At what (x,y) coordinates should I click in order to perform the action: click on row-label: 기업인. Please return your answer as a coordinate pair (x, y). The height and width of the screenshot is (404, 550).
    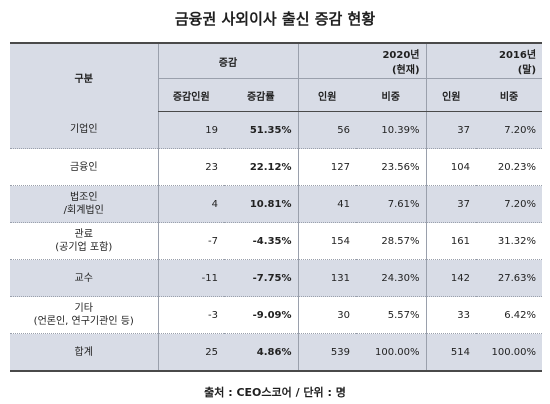
    Looking at the image, I should click on (84, 130).